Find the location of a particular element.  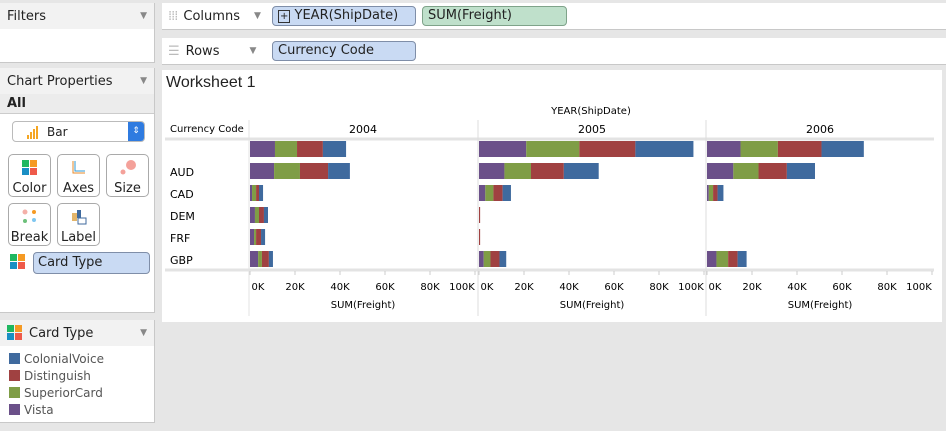

filters-header: Filters ▼ is located at coordinates (77, 16).